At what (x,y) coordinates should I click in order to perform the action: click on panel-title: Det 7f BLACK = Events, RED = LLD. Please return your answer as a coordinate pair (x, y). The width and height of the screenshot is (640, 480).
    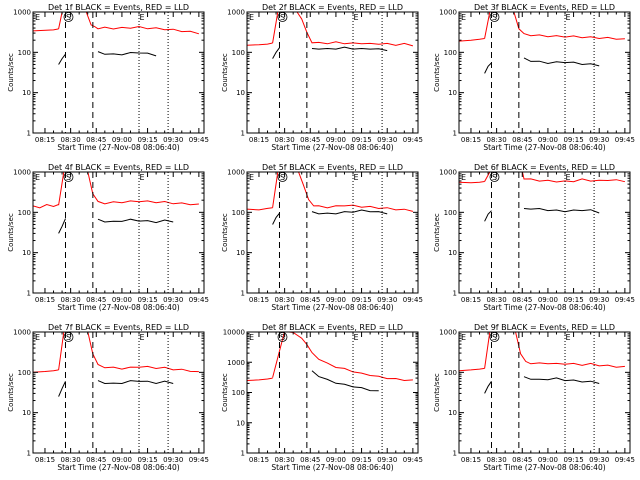
    Looking at the image, I should click on (118, 327).